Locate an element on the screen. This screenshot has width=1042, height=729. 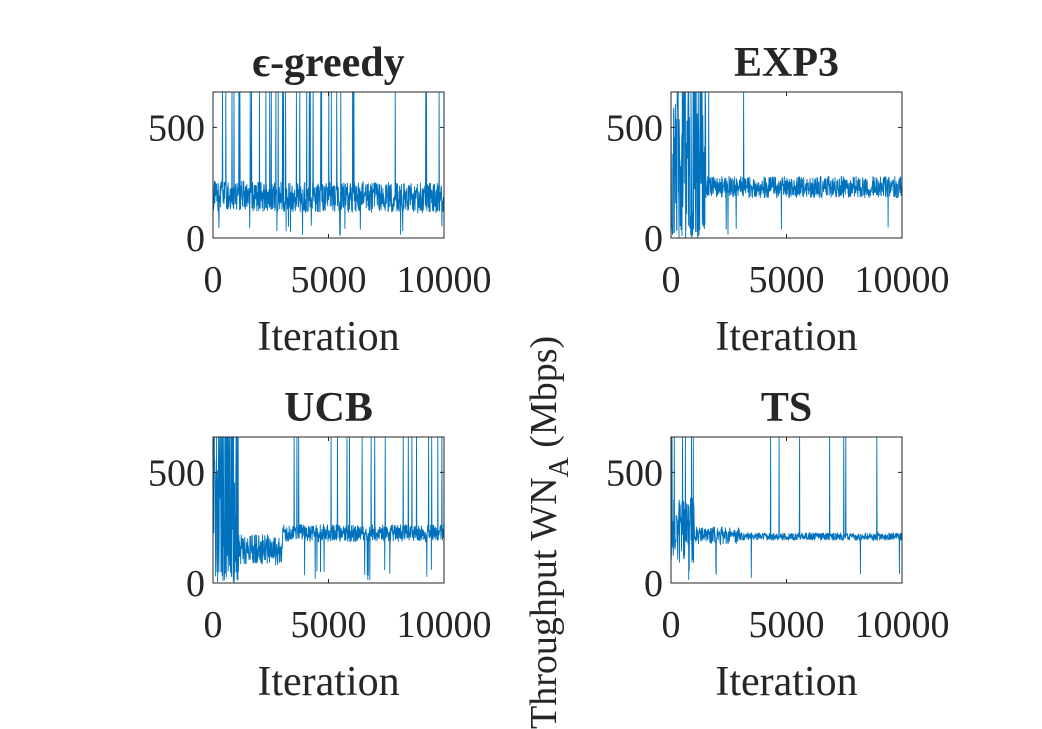
subplot-title: EXP3 is located at coordinates (786, 63).